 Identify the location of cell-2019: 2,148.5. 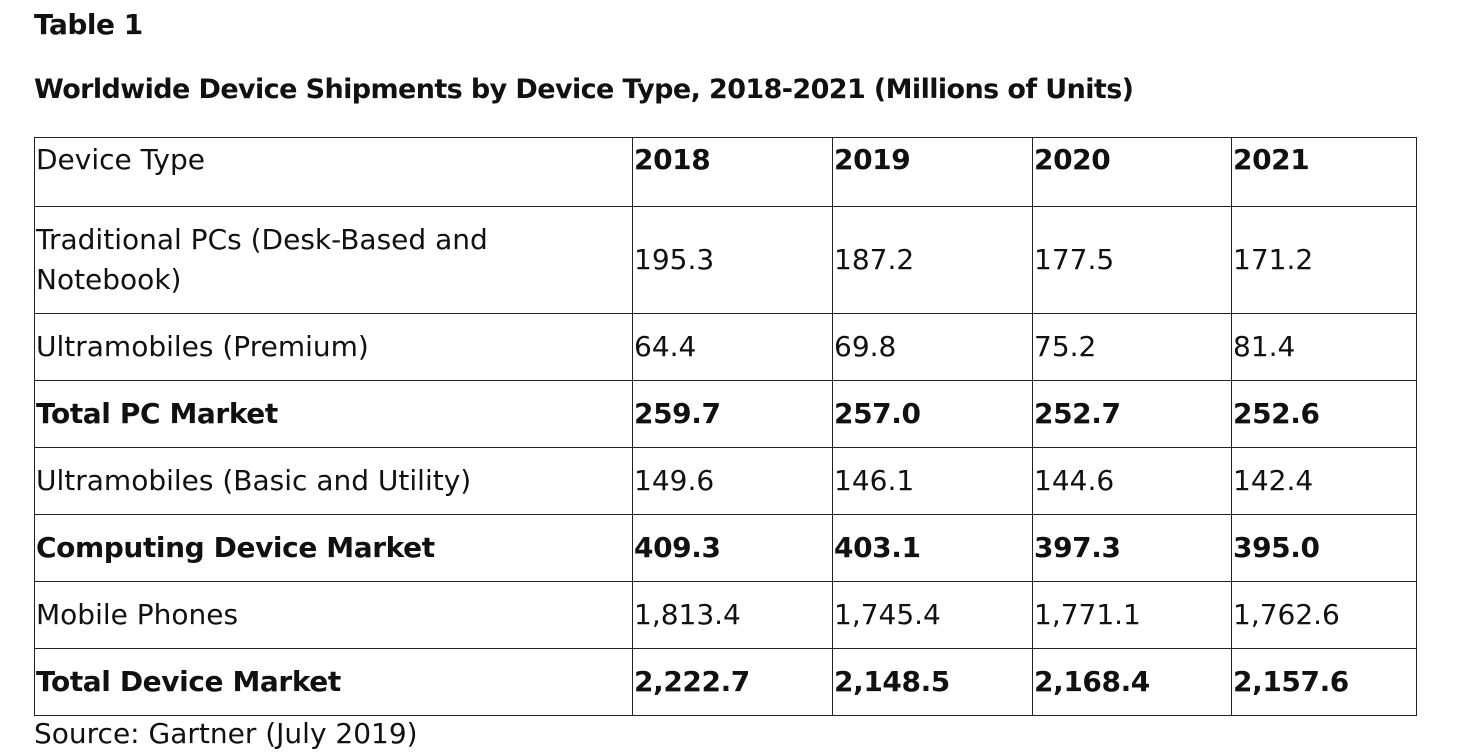
(932, 682).